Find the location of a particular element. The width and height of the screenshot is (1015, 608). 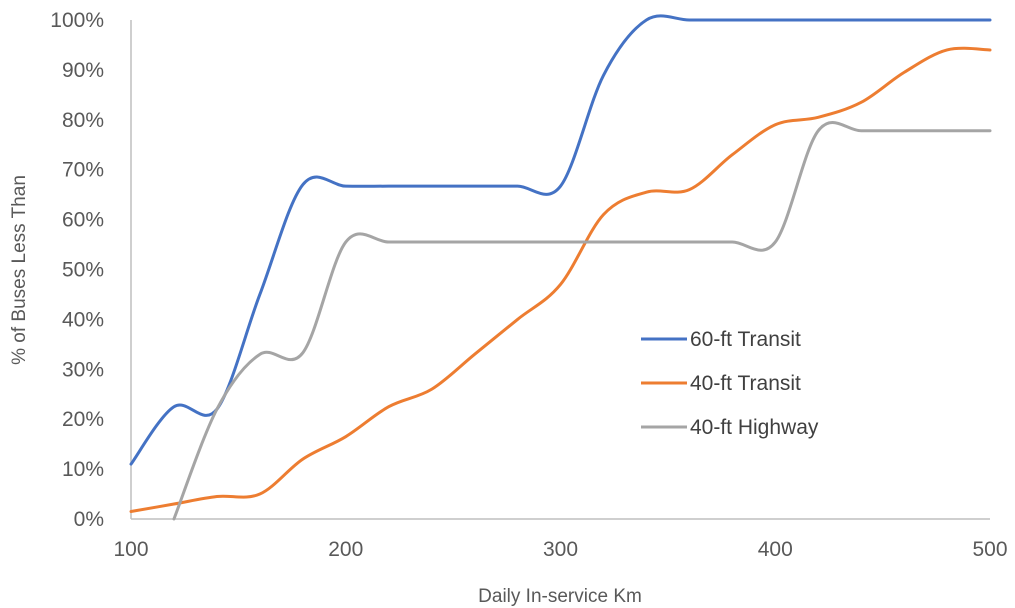

x-tick-label: 500 is located at coordinates (989, 549).